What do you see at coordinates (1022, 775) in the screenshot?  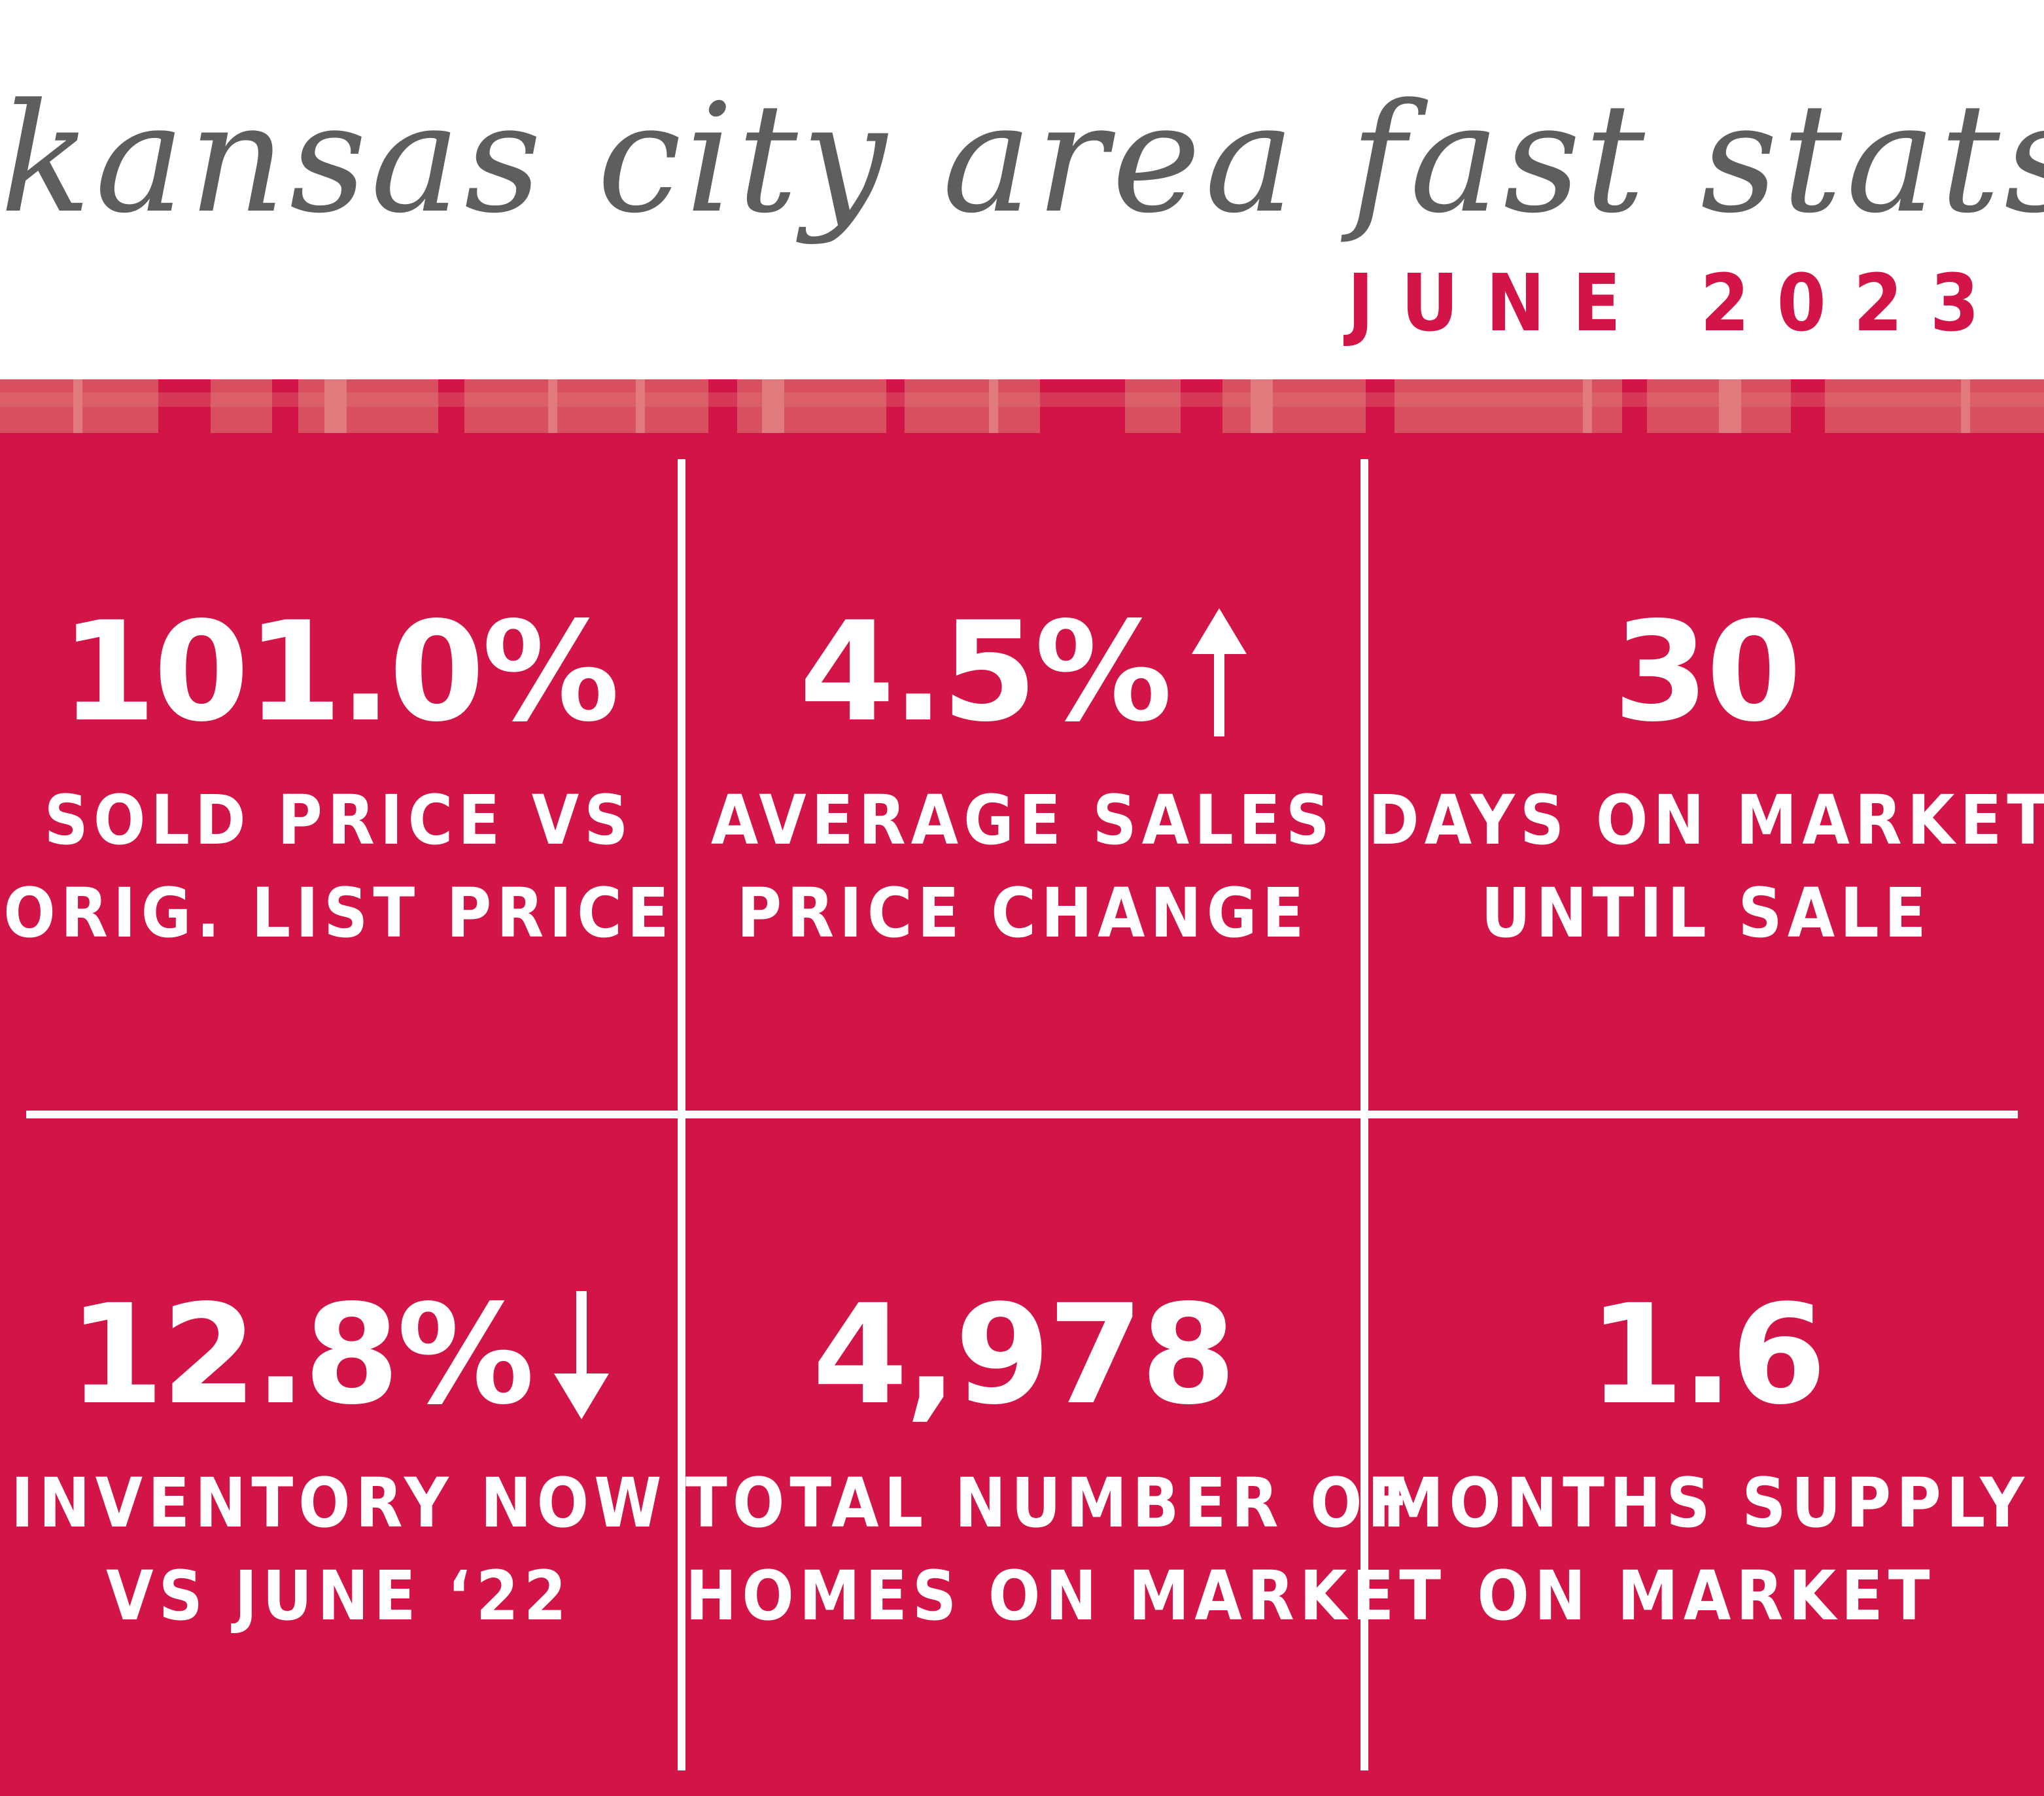 I see `stat-card-average-sales-price: 4.5% AVERAGE SALES PRICE CHANGE` at bounding box center [1022, 775].